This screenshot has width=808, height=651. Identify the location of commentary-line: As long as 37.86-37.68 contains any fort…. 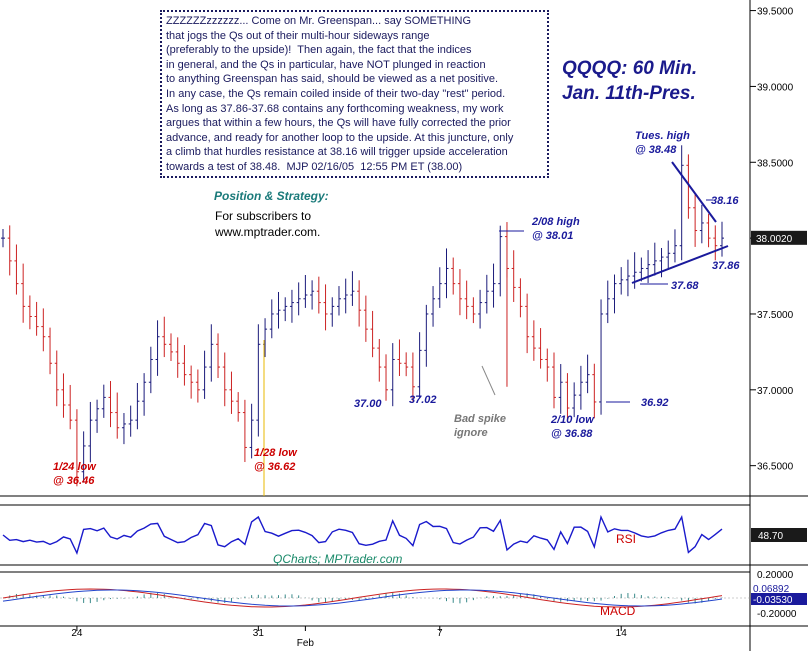
(335, 108).